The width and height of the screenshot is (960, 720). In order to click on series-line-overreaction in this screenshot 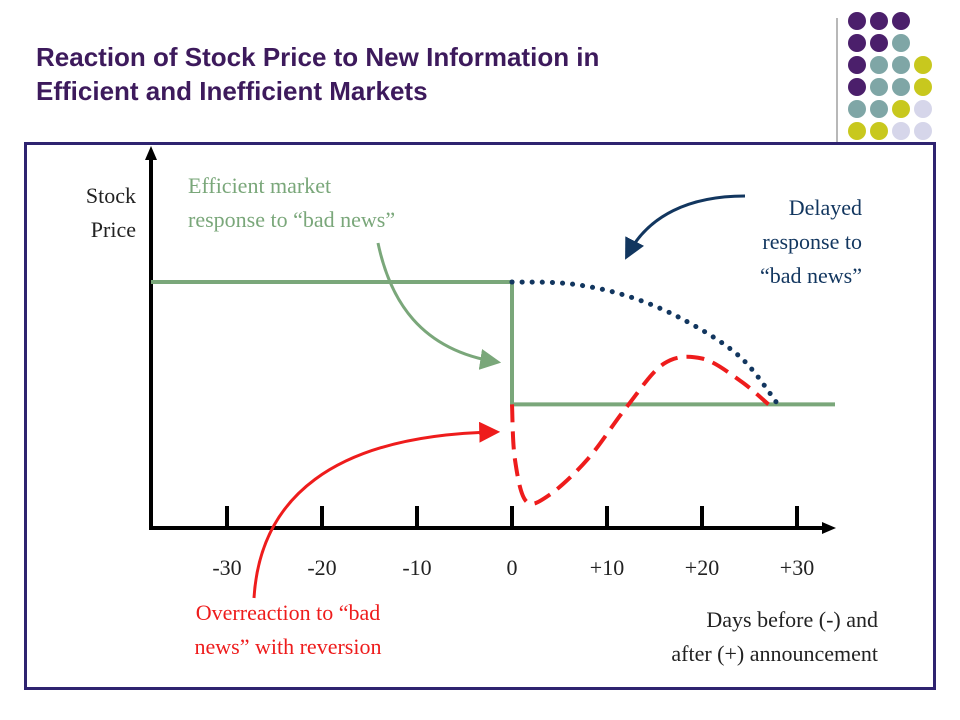, I will do `click(640, 430)`.